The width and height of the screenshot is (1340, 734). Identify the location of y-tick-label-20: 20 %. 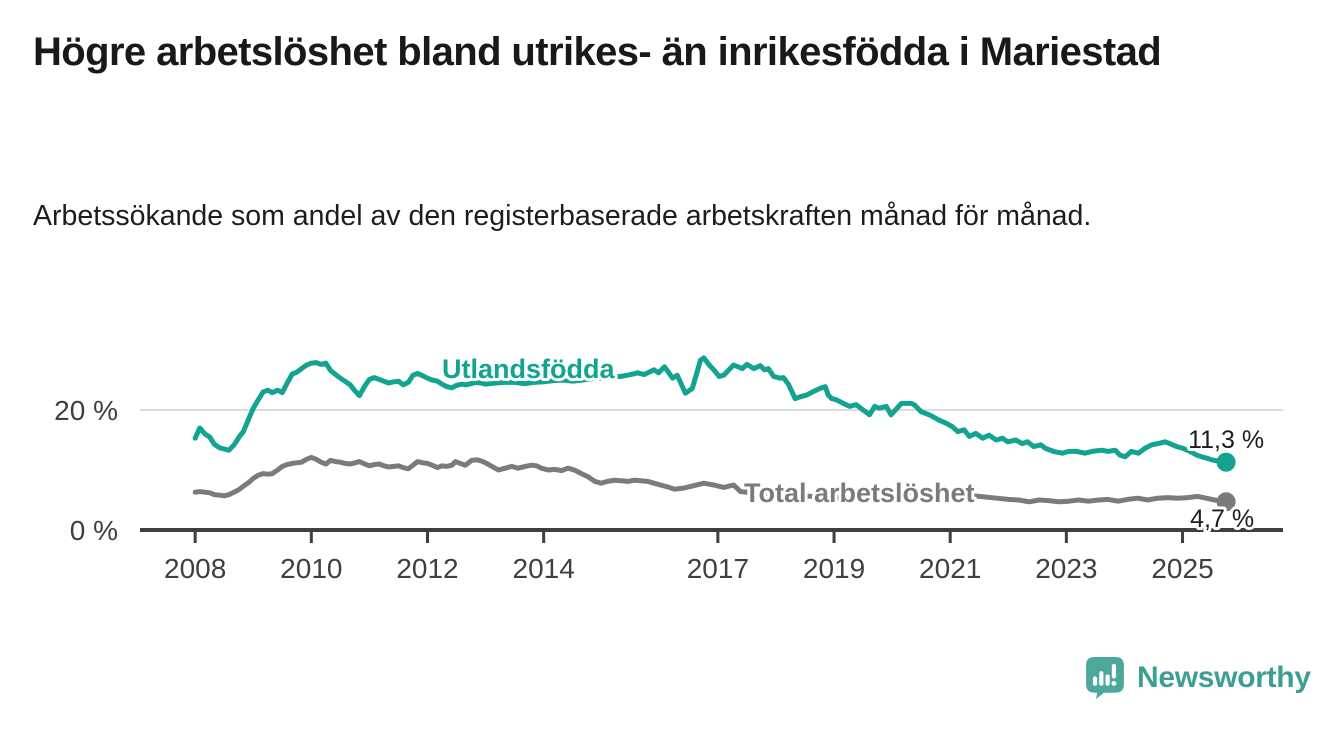
(86, 410).